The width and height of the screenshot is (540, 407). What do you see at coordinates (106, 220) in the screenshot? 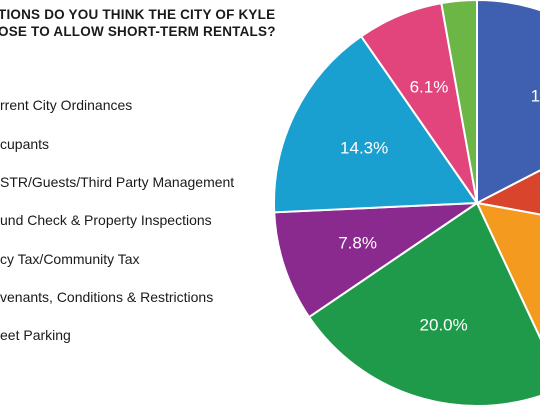
I see `legend-item-inspections: und Check & Property Inspections` at bounding box center [106, 220].